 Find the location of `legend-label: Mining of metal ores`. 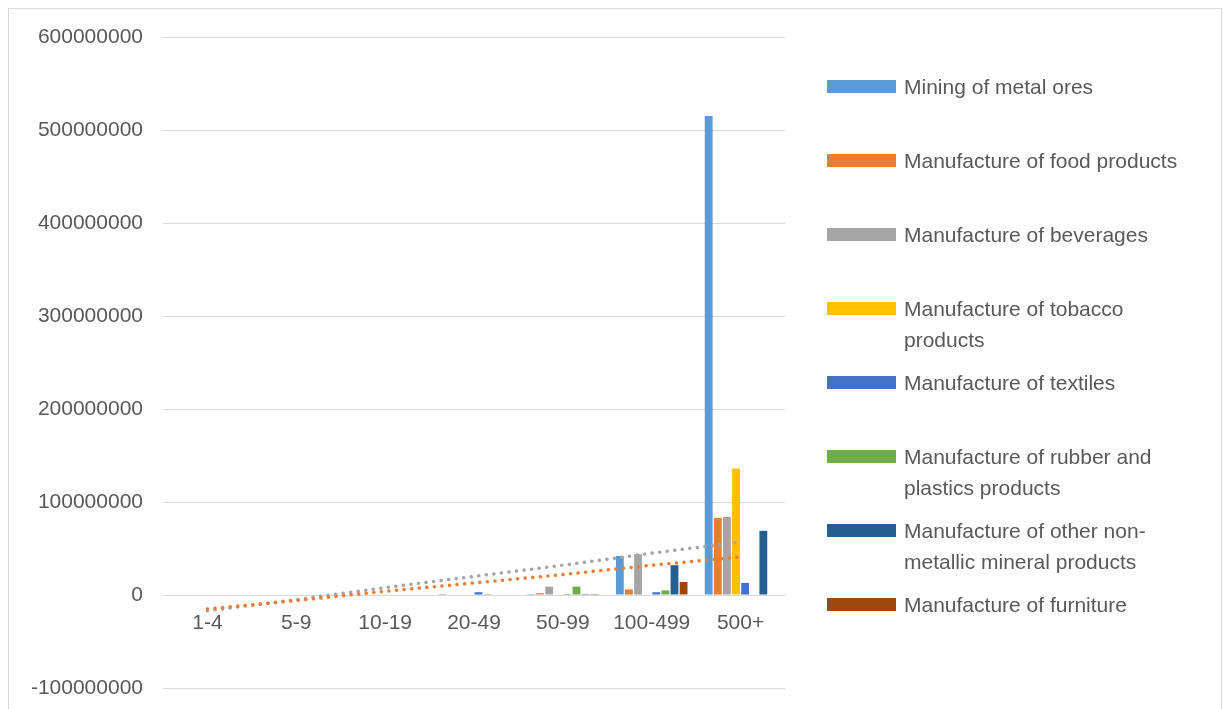

legend-label: Mining of metal ores is located at coordinates (999, 87).